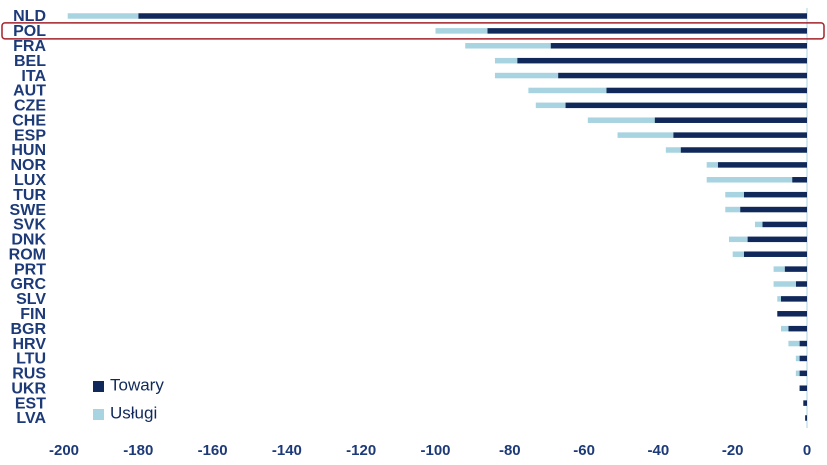 Image resolution: width=827 pixels, height=465 pixels. I want to click on category-label: EST, so click(30, 403).